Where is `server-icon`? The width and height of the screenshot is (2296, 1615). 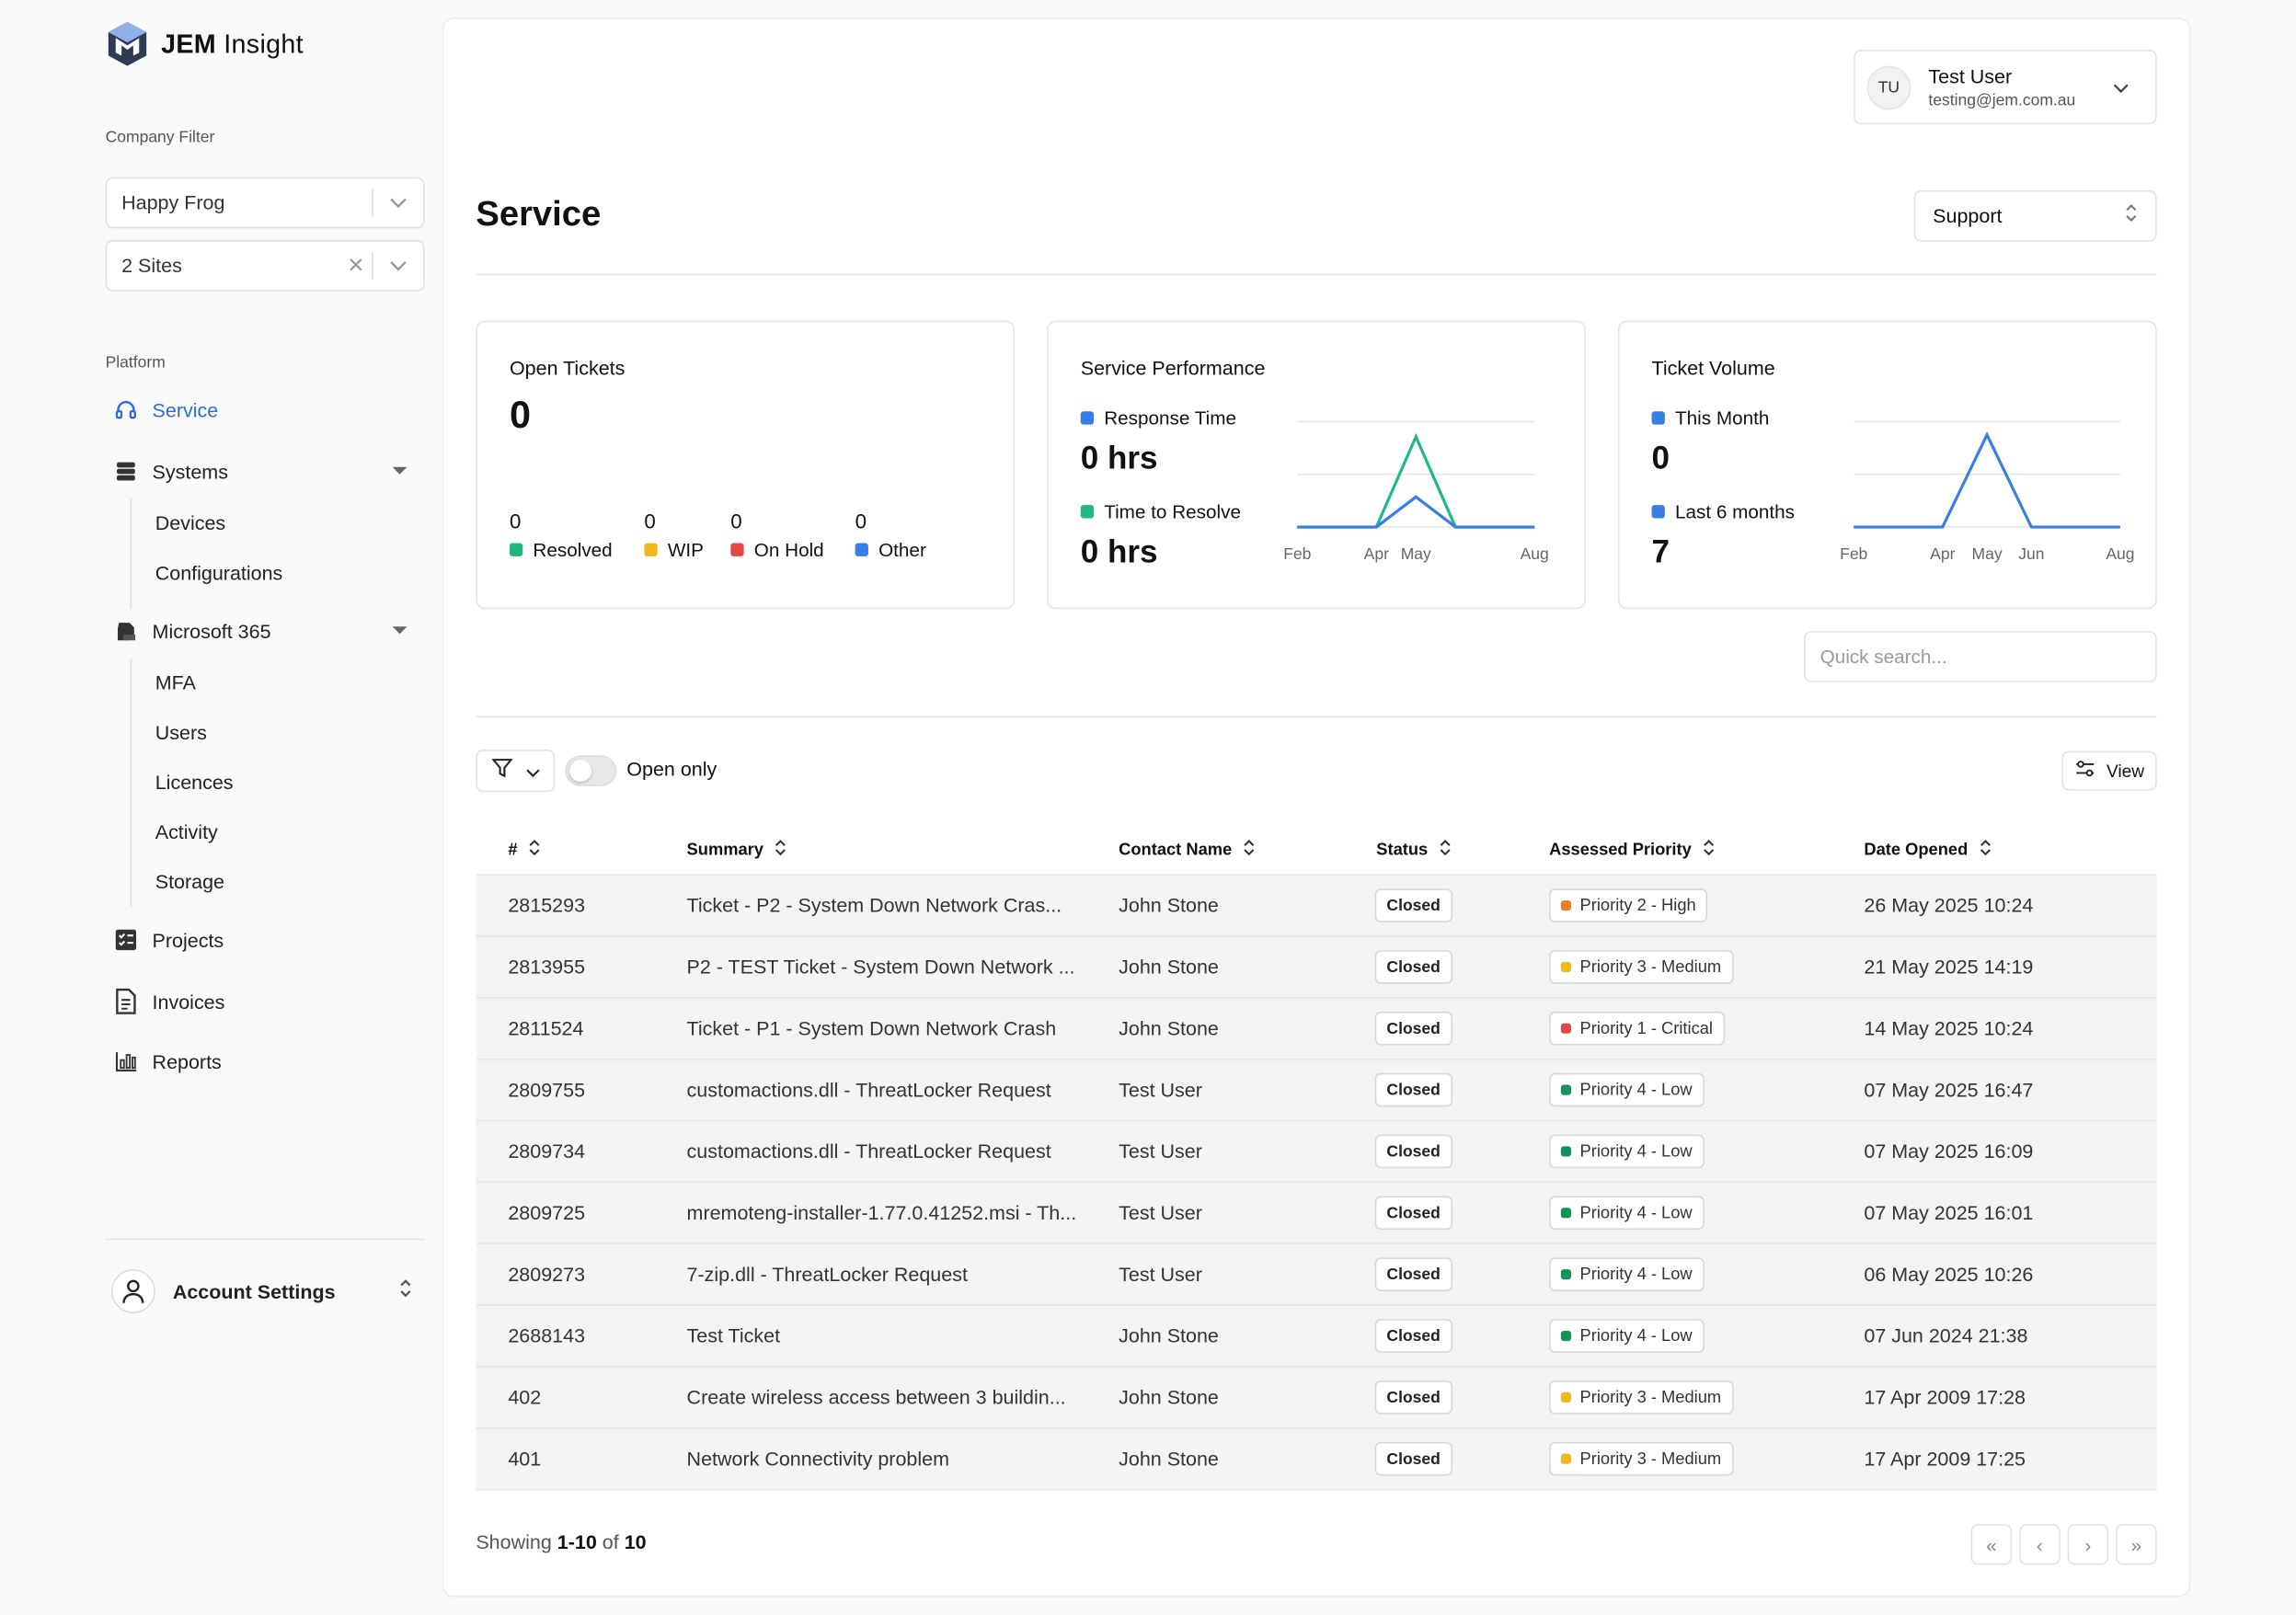
server-icon is located at coordinates (122, 471).